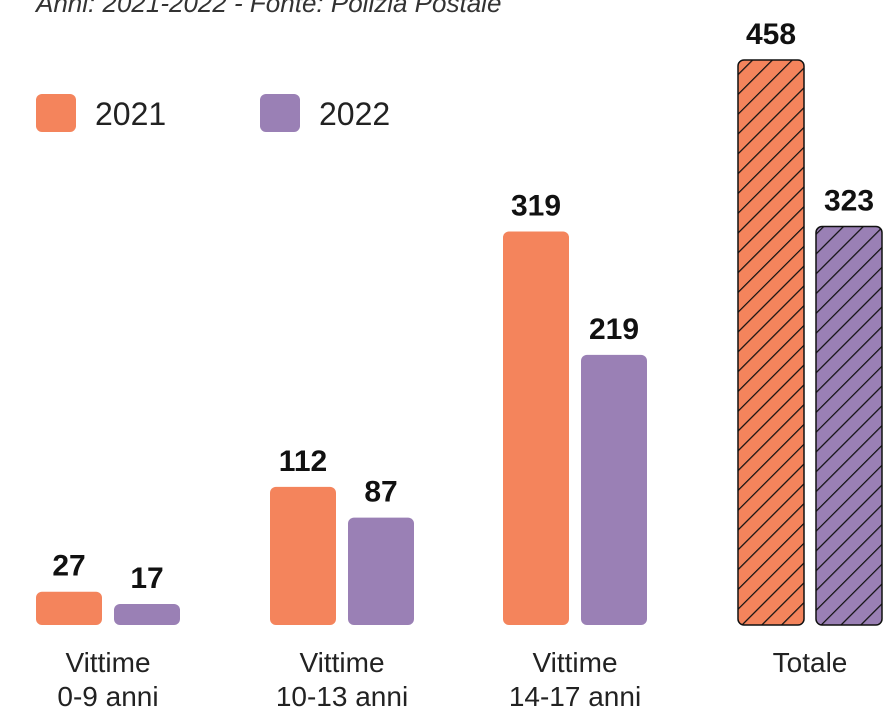 This screenshot has height=721, width=888. What do you see at coordinates (342, 679) in the screenshot?
I see `category-label: Vittime 10-13 anni` at bounding box center [342, 679].